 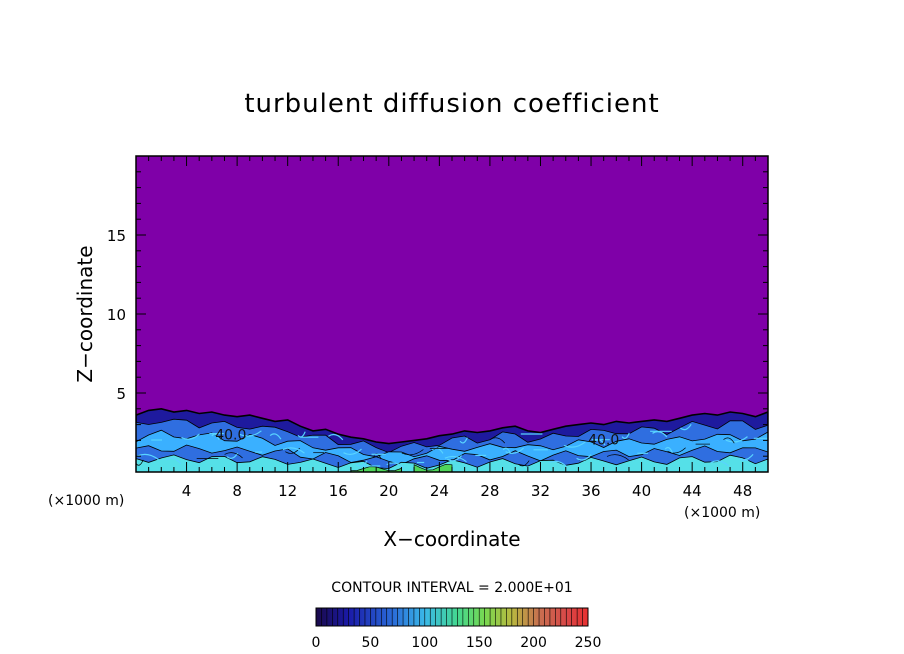 I want to click on contour-labels: 40.0 40.0, so click(x=417, y=438).